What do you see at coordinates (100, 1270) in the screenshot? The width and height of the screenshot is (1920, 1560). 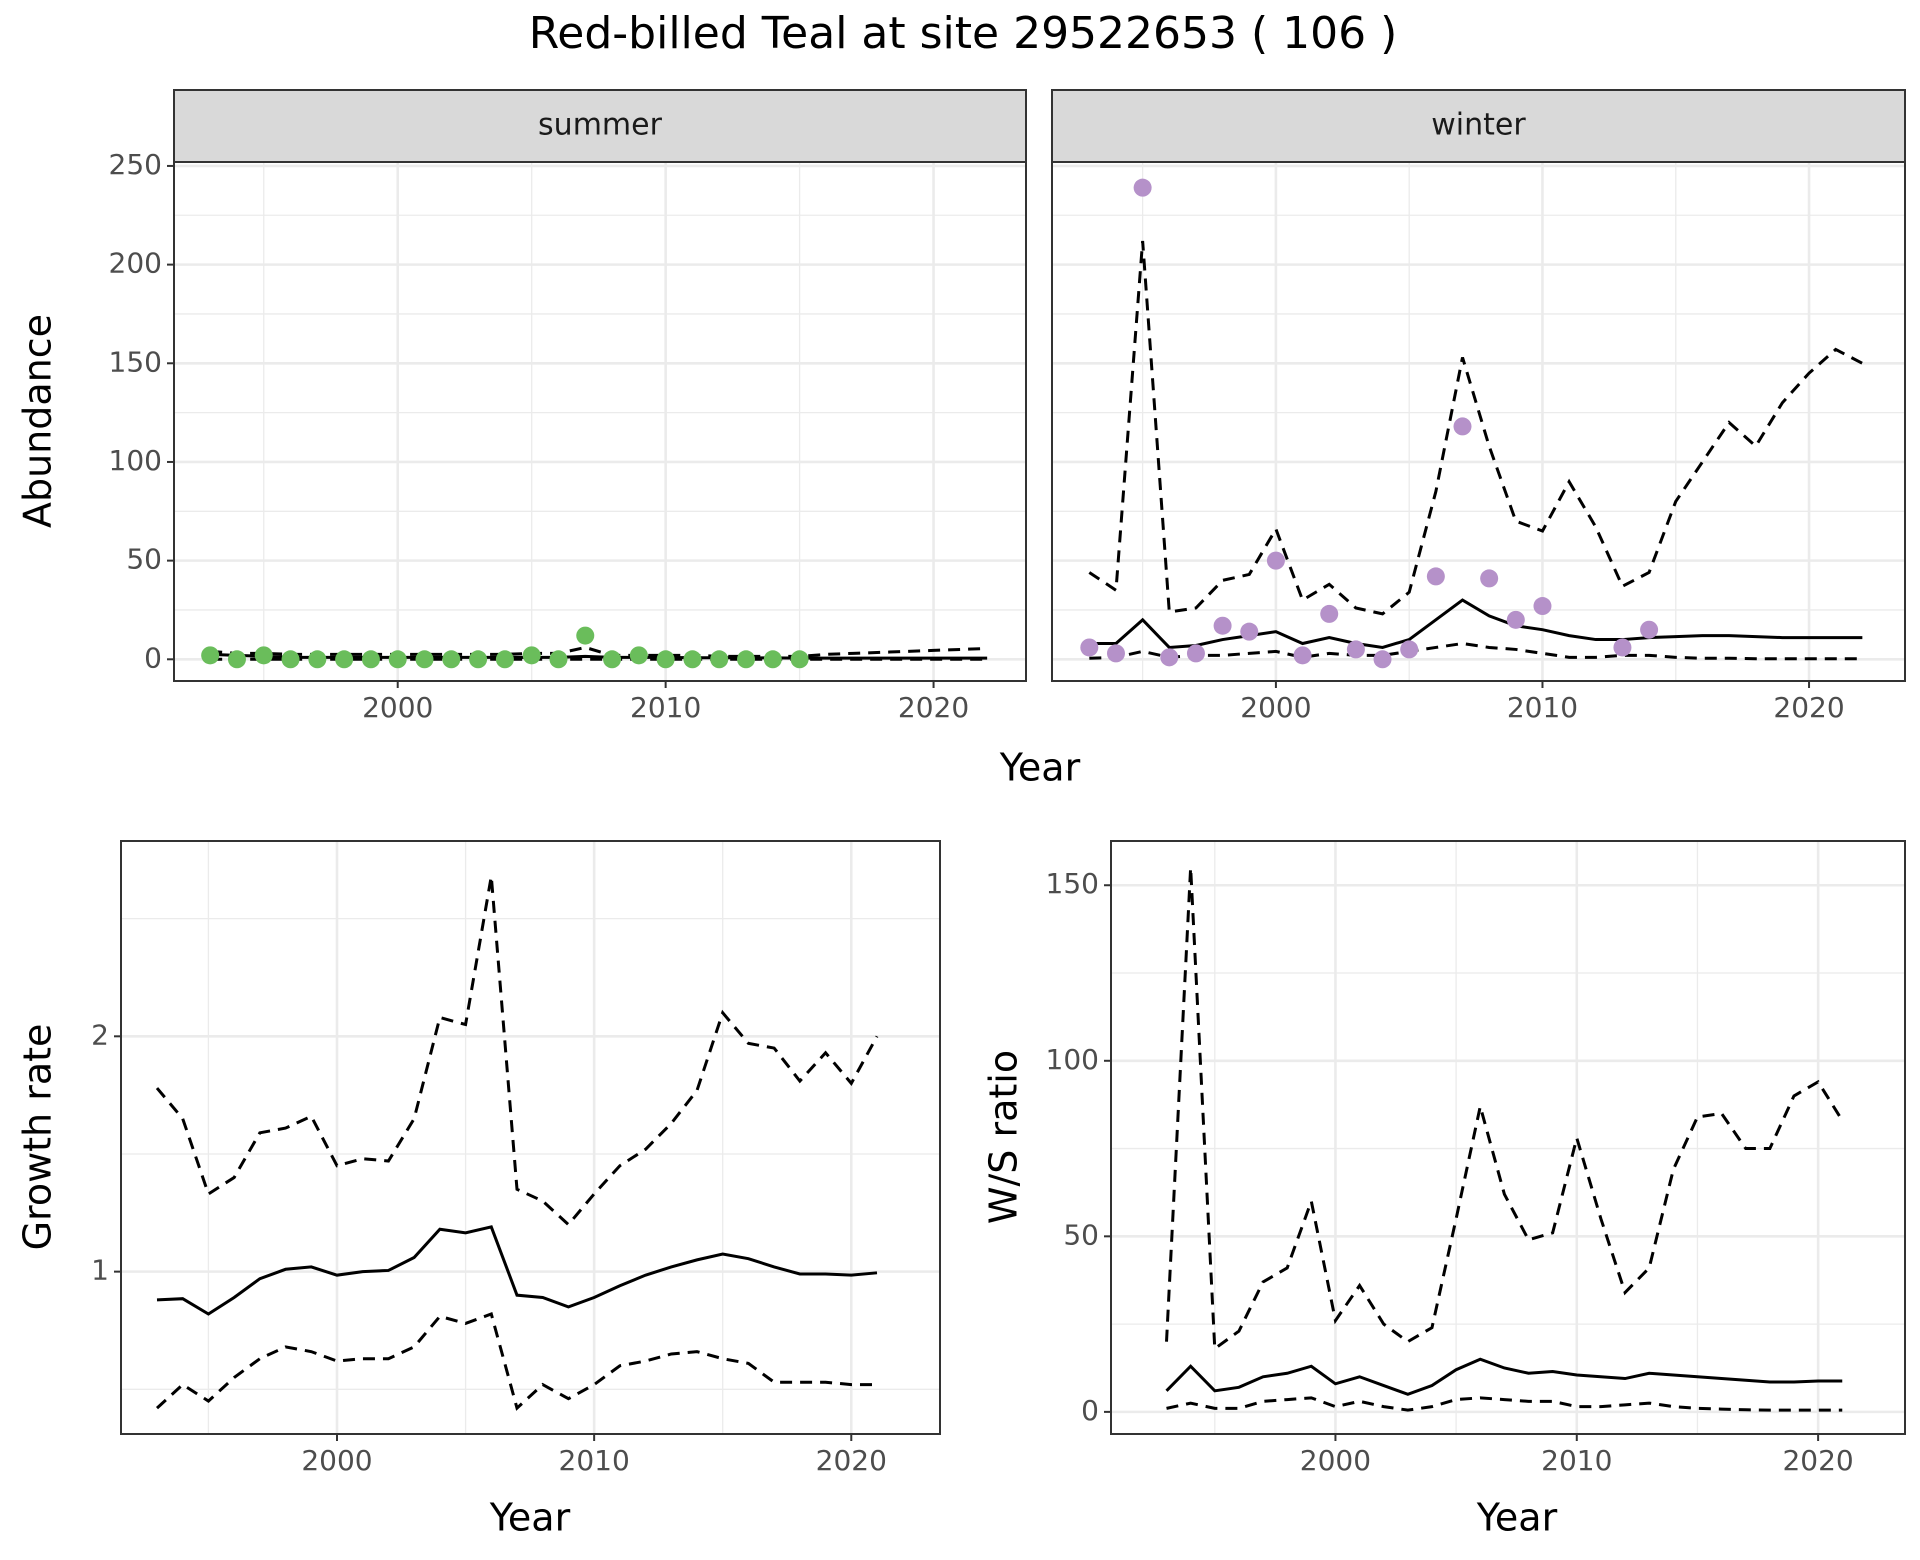 I see `y-tick-label: 1` at bounding box center [100, 1270].